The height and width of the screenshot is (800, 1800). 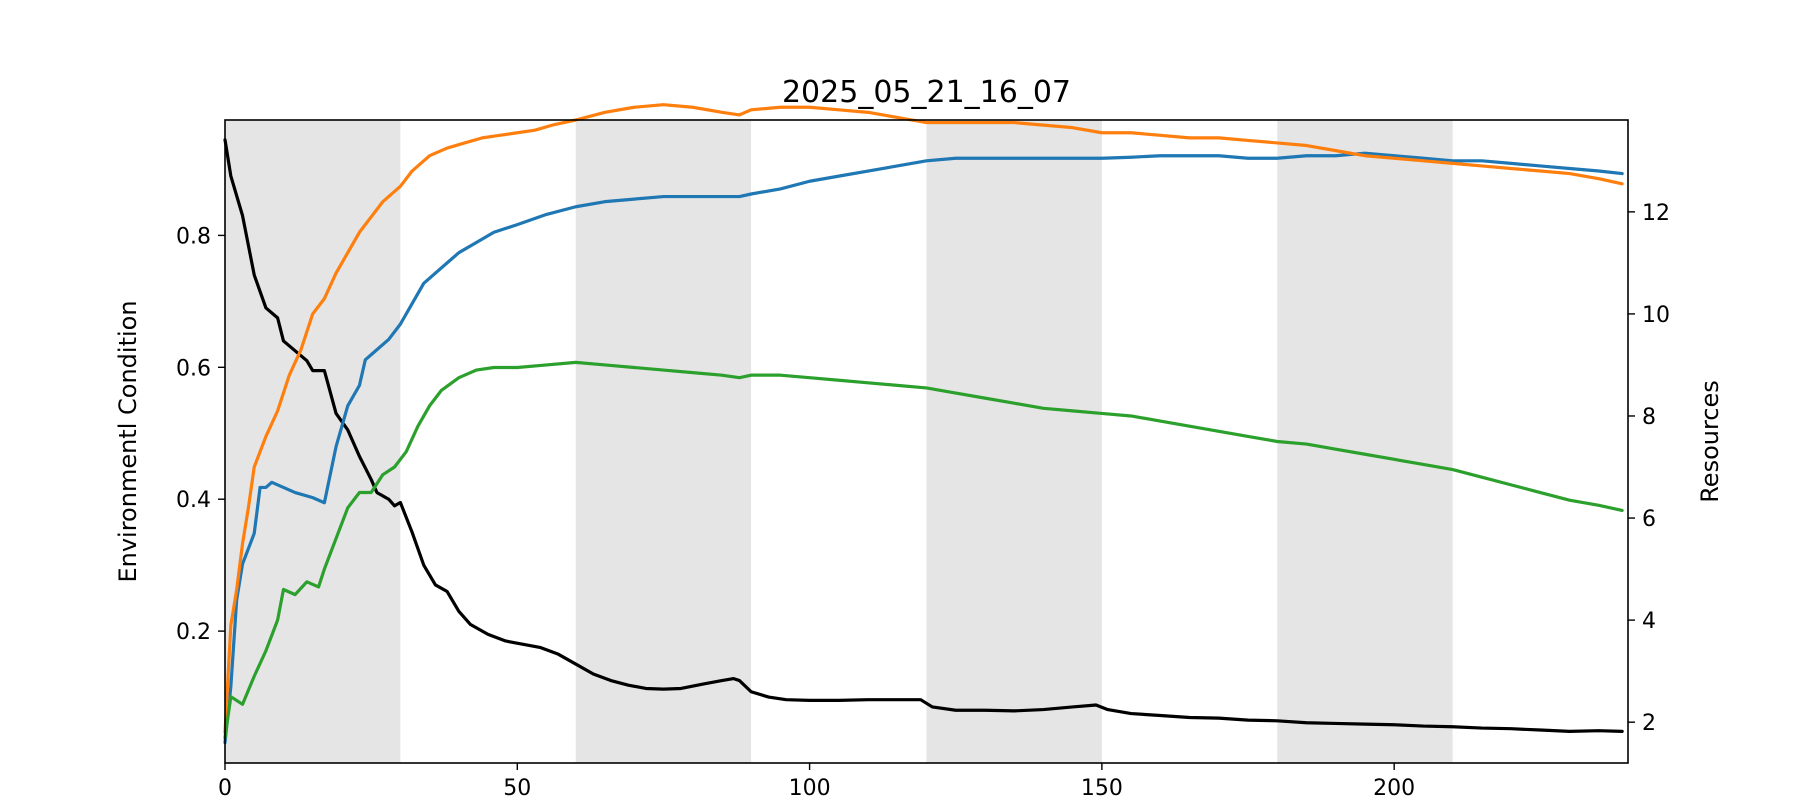 What do you see at coordinates (193, 368) in the screenshot?
I see `y-left-tick-label: 0.6` at bounding box center [193, 368].